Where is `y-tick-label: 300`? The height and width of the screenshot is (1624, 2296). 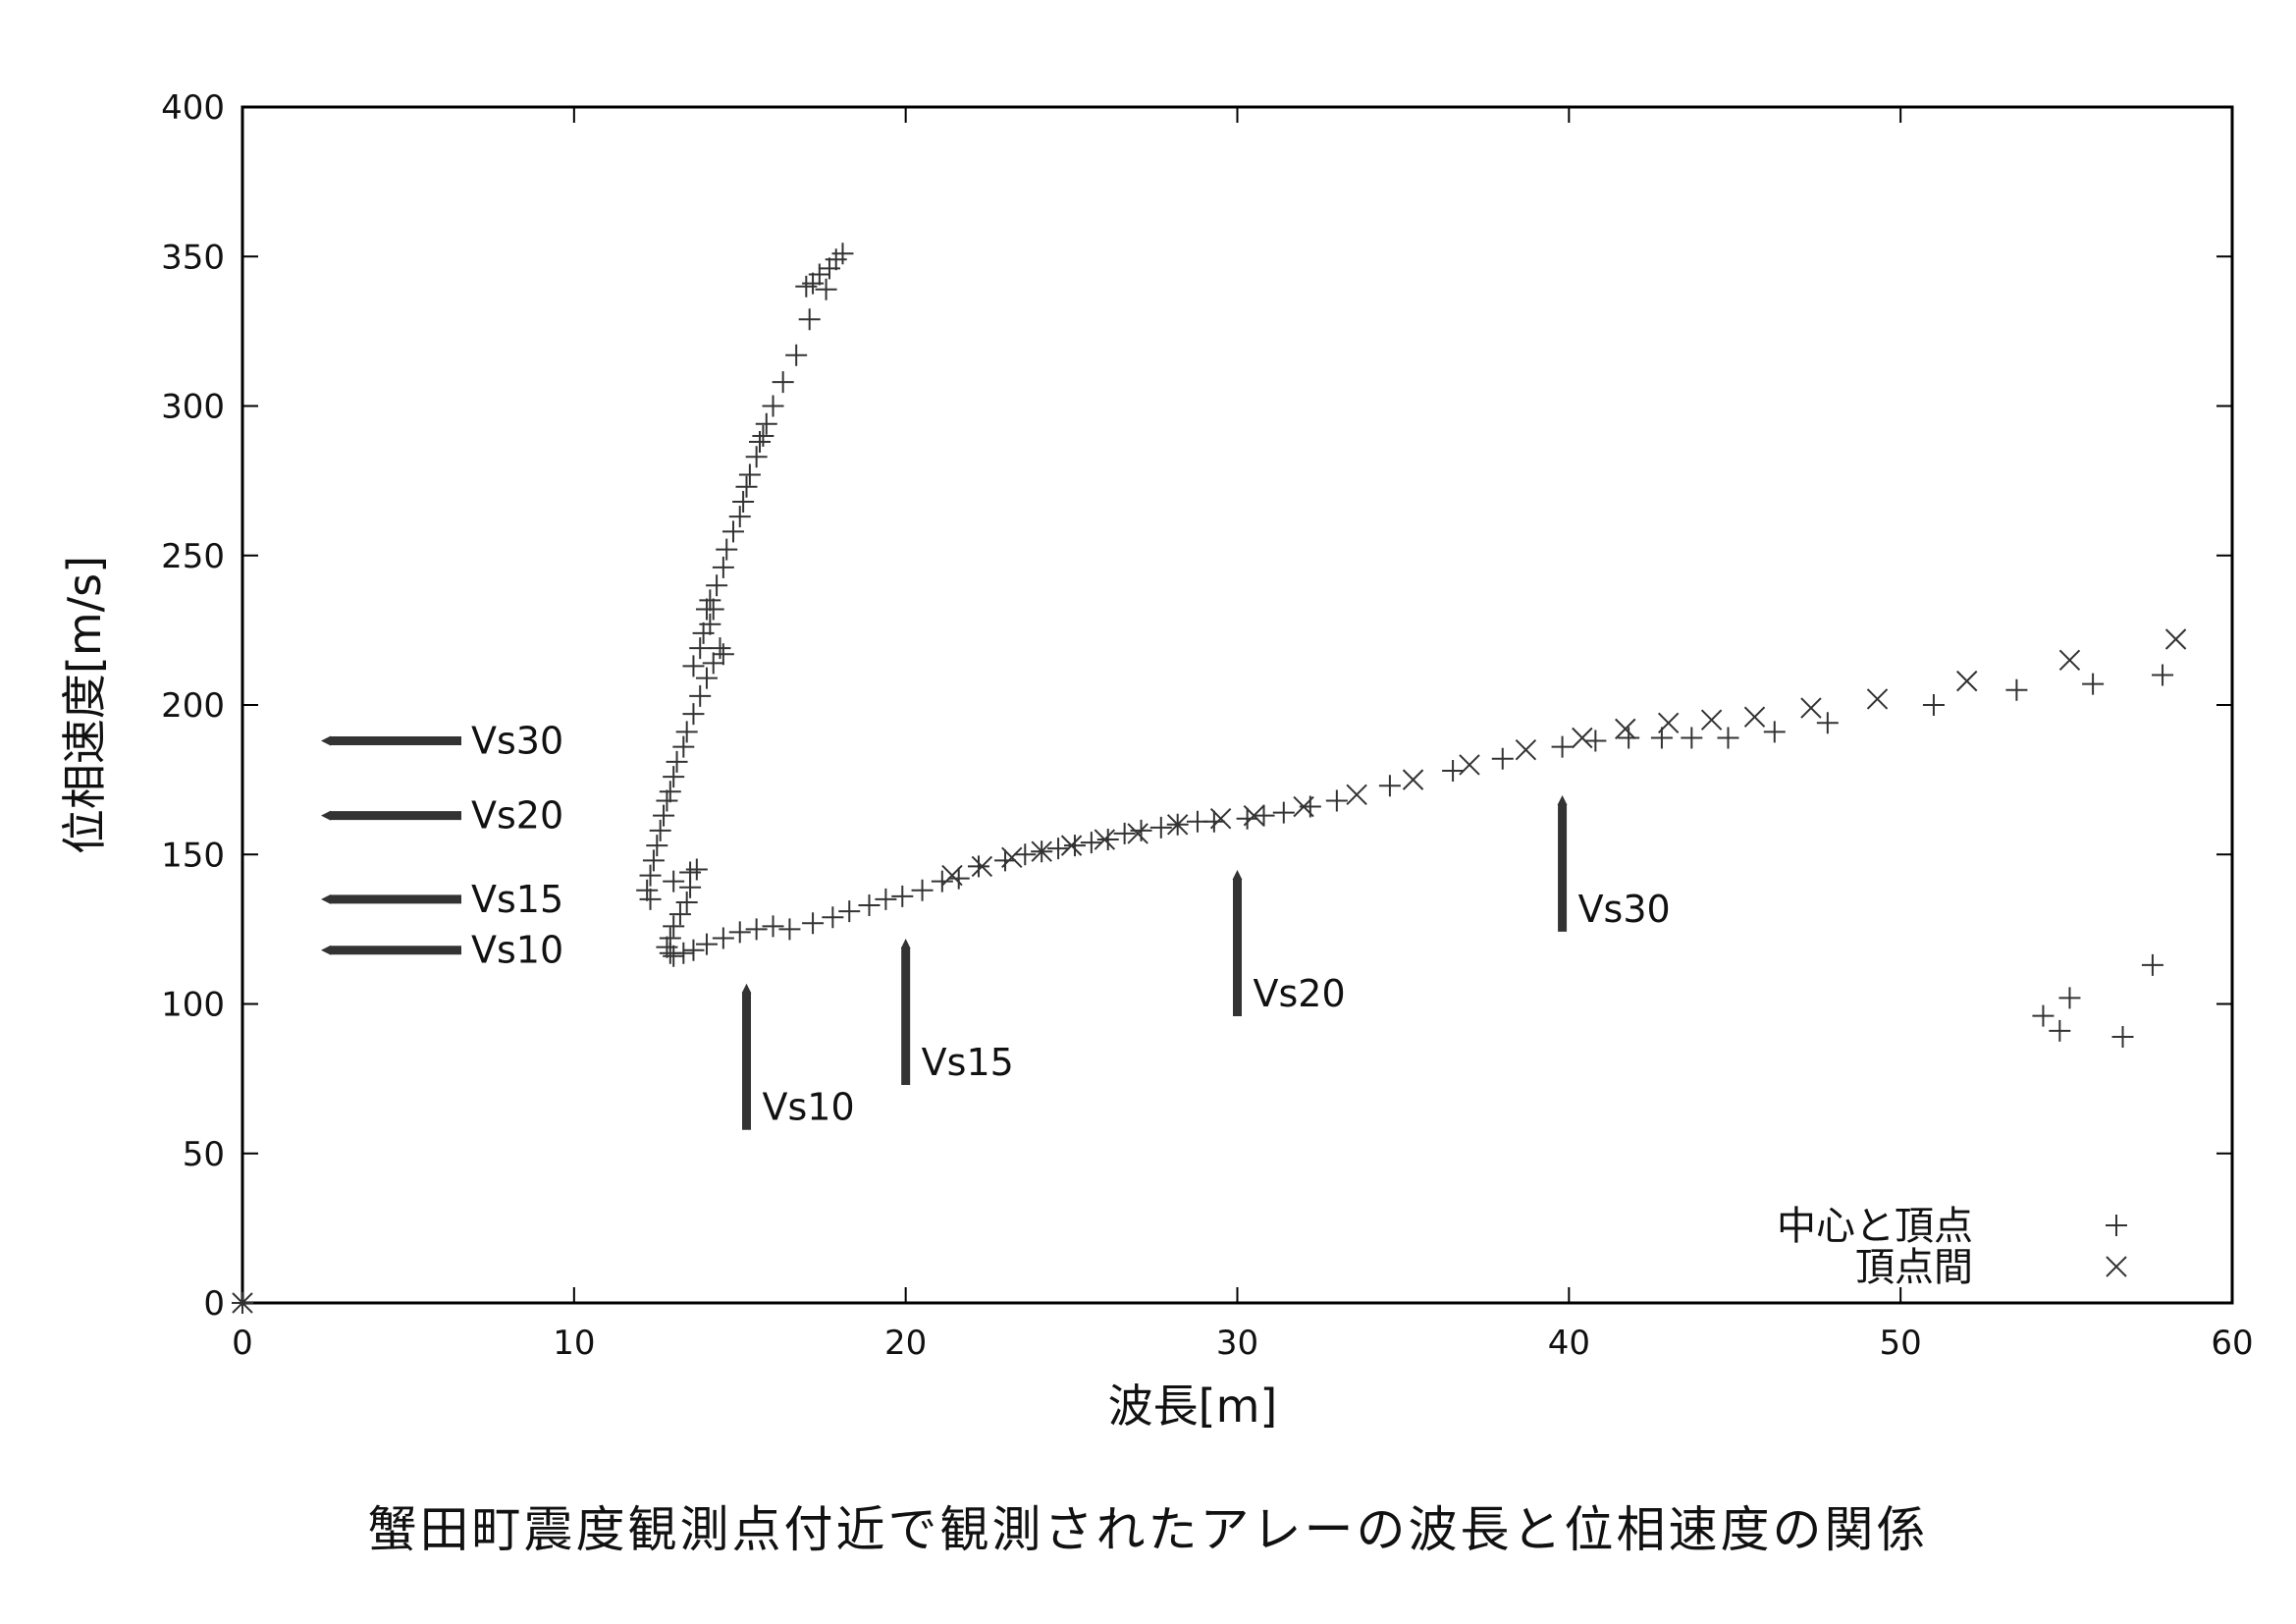 y-tick-label: 300 is located at coordinates (193, 407).